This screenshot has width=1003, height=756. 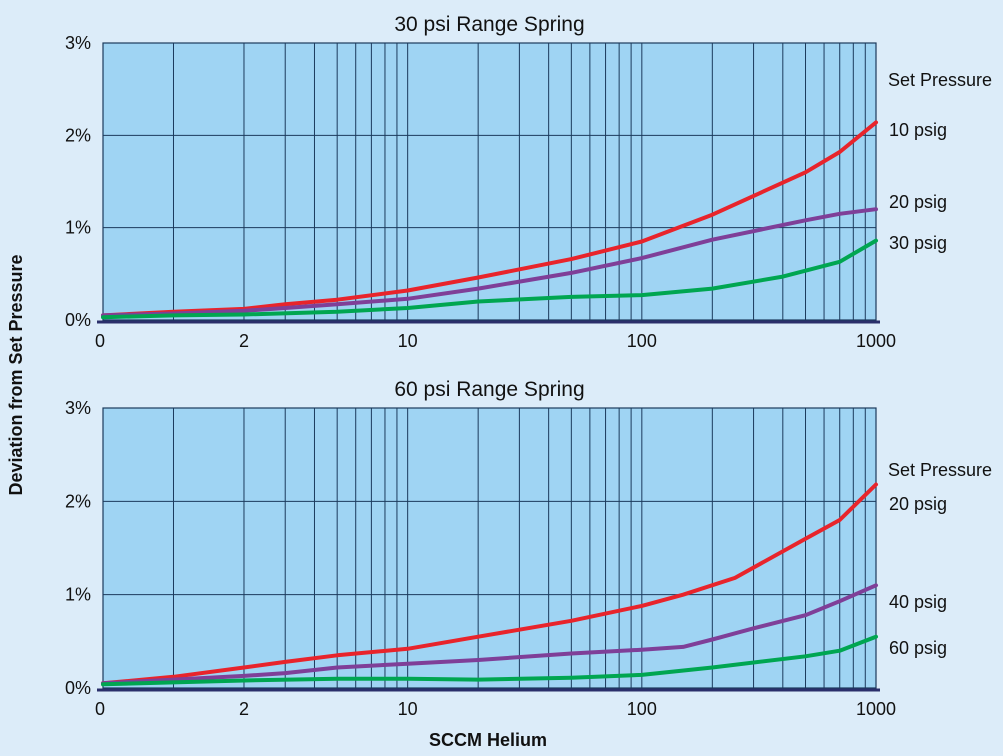 I want to click on series-label-1: 20 psig, so click(x=918, y=504).